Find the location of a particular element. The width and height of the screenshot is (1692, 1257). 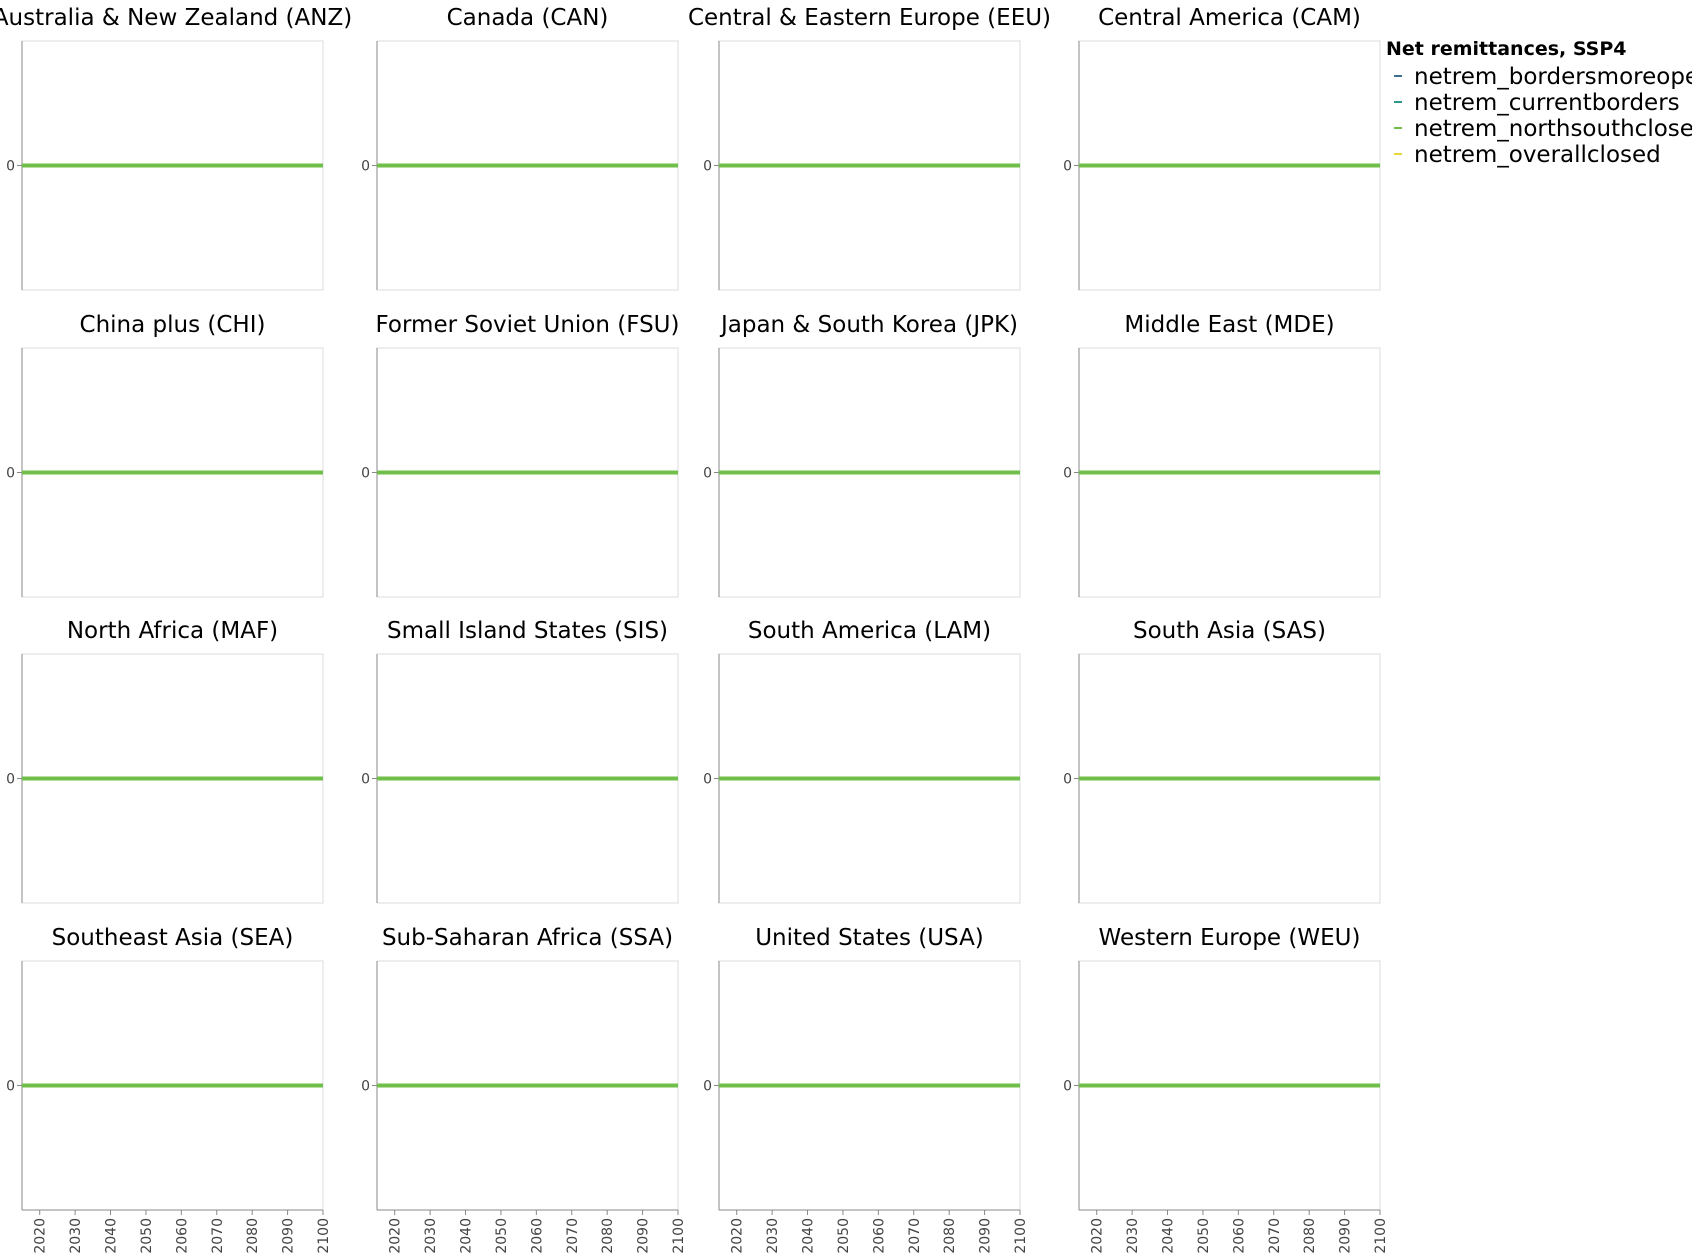

panel-title: Sub-Saharan Africa (SSA) is located at coordinates (527, 938).